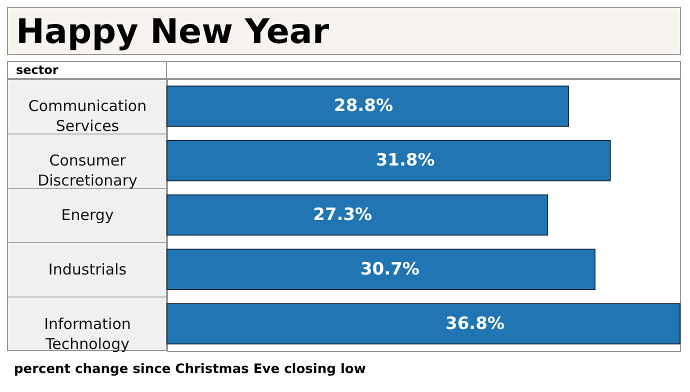  Describe the element at coordinates (390, 269) in the screenshot. I see `data-label: 30.7%` at that location.